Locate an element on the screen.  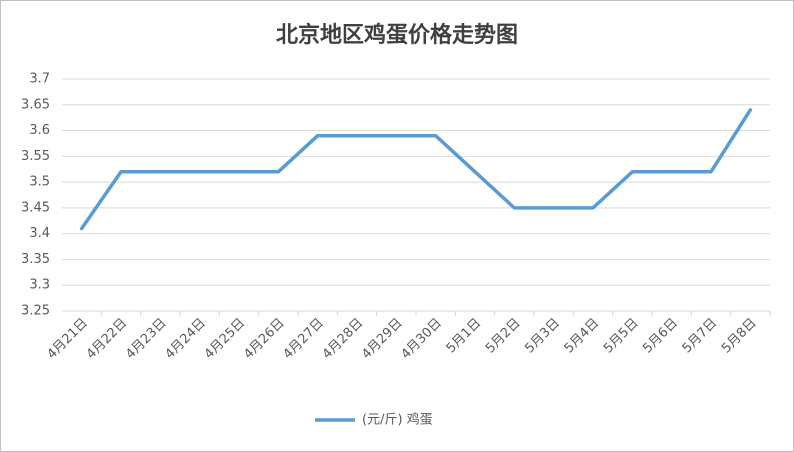
y-tick-label: 3.45 is located at coordinates (35, 207).